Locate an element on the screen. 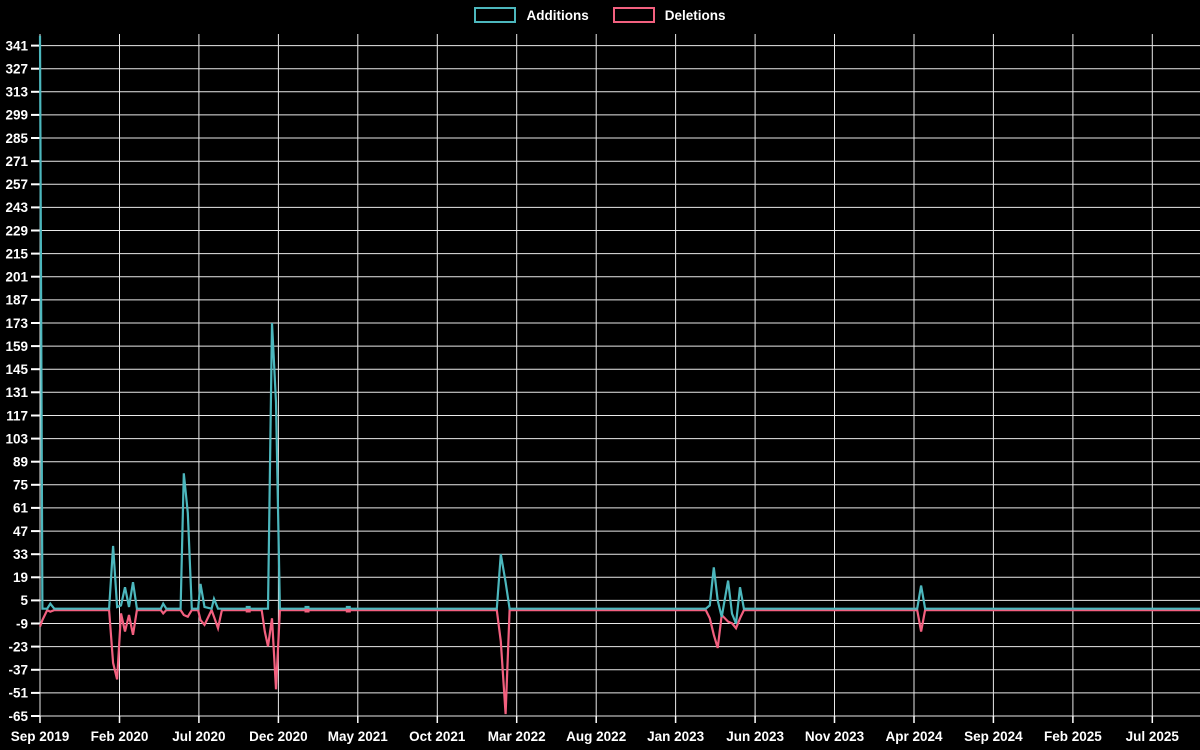 The height and width of the screenshot is (750, 1200). y-tick-label: -9 is located at coordinates (22, 623).